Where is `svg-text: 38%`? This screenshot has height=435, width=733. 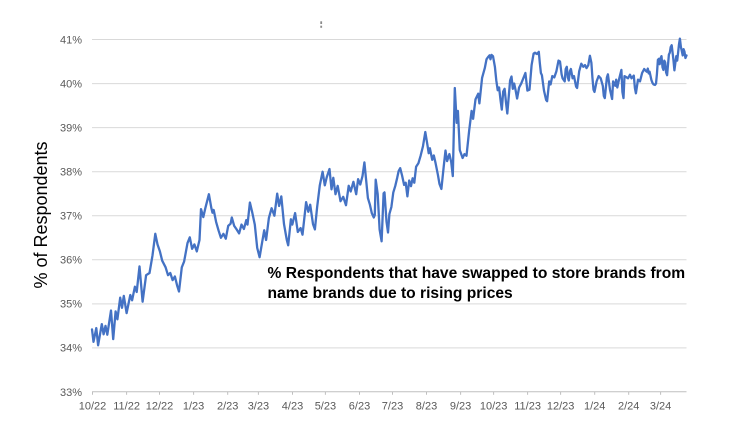
svg-text: 38% is located at coordinates (71, 173).